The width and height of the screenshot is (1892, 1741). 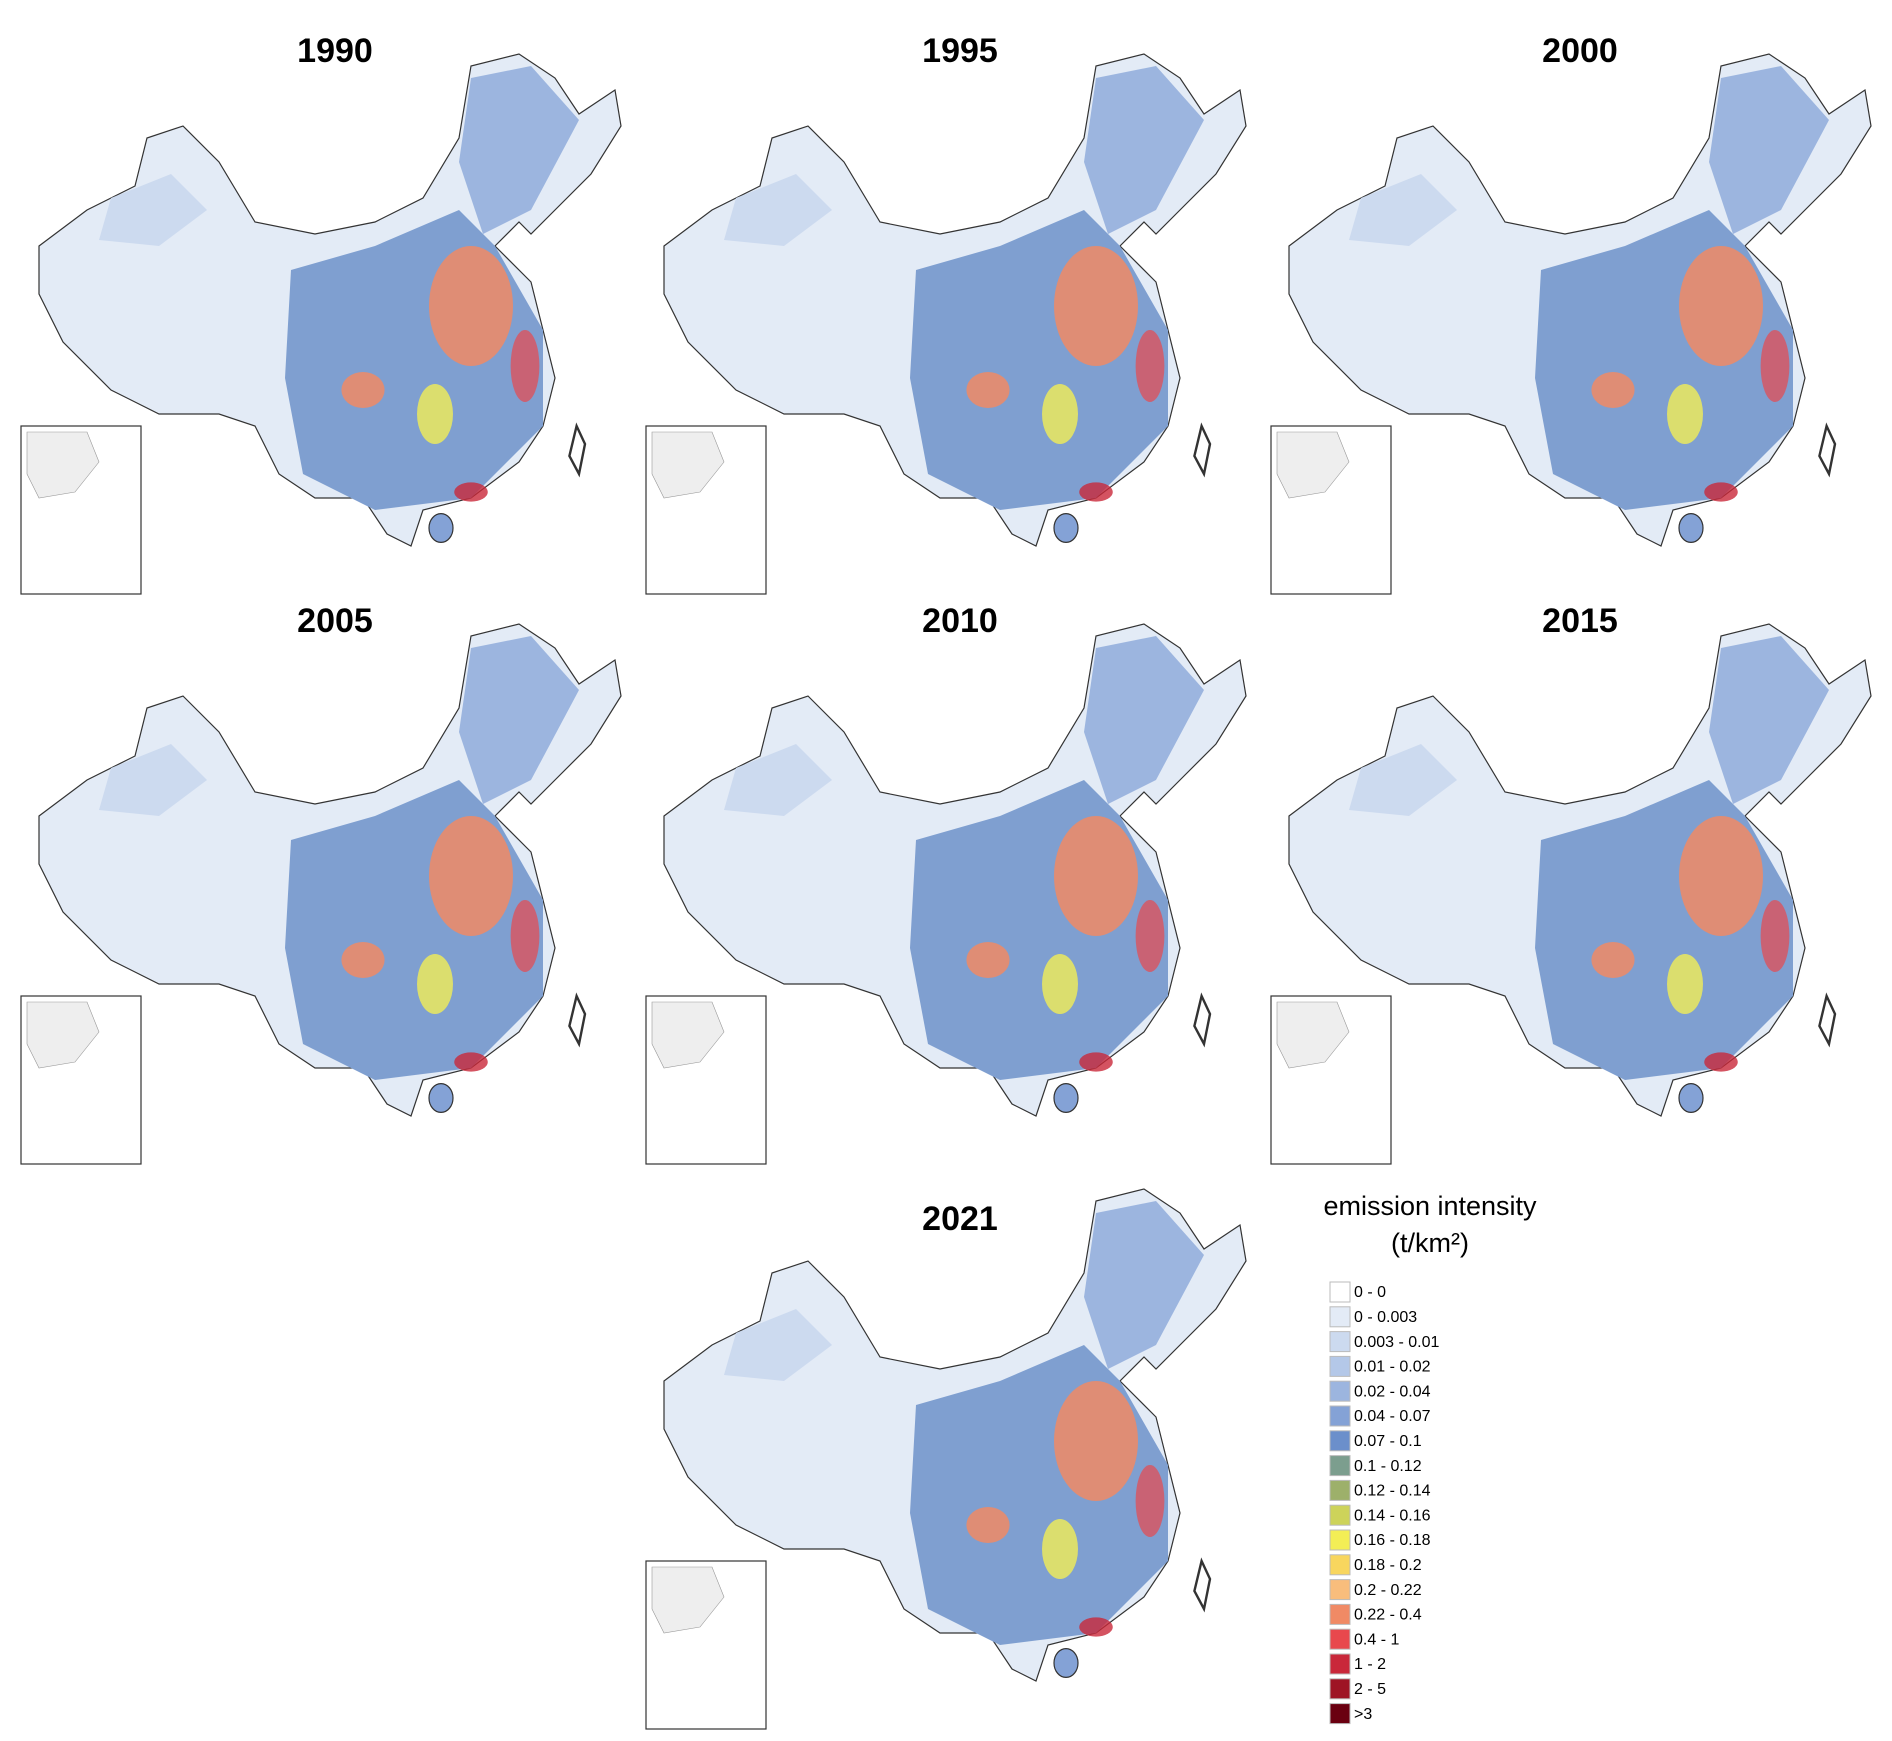 What do you see at coordinates (335, 621) in the screenshot?
I see `panel-title: 2005` at bounding box center [335, 621].